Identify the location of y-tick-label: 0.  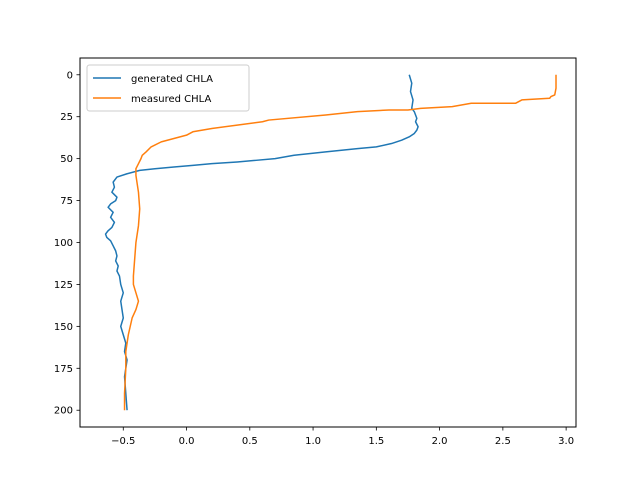
(70, 75).